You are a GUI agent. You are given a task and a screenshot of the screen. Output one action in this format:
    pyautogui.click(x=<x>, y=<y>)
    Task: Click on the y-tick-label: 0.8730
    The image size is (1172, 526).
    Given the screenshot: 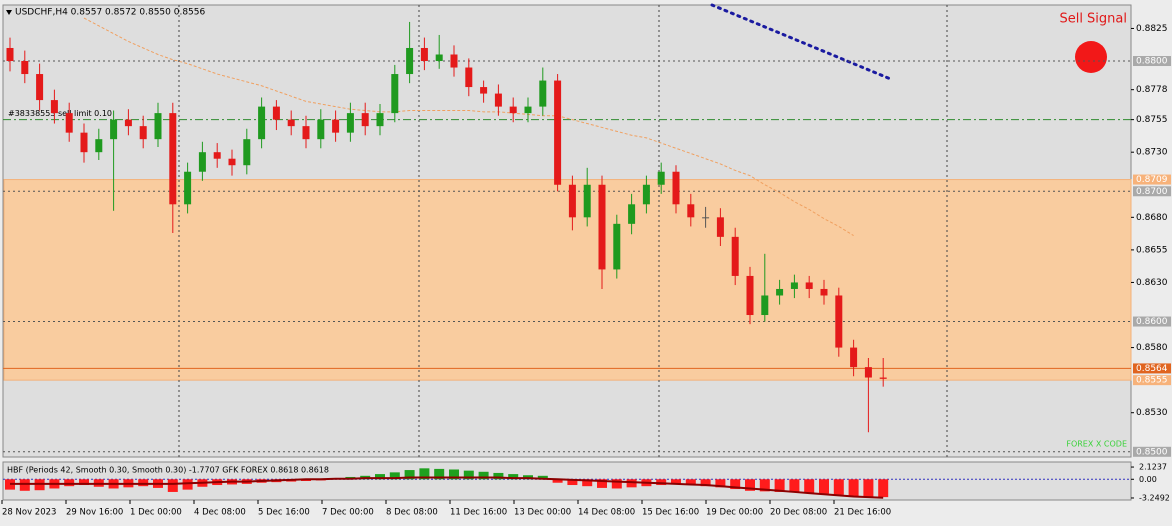 What is the action you would take?
    pyautogui.click(x=1152, y=153)
    